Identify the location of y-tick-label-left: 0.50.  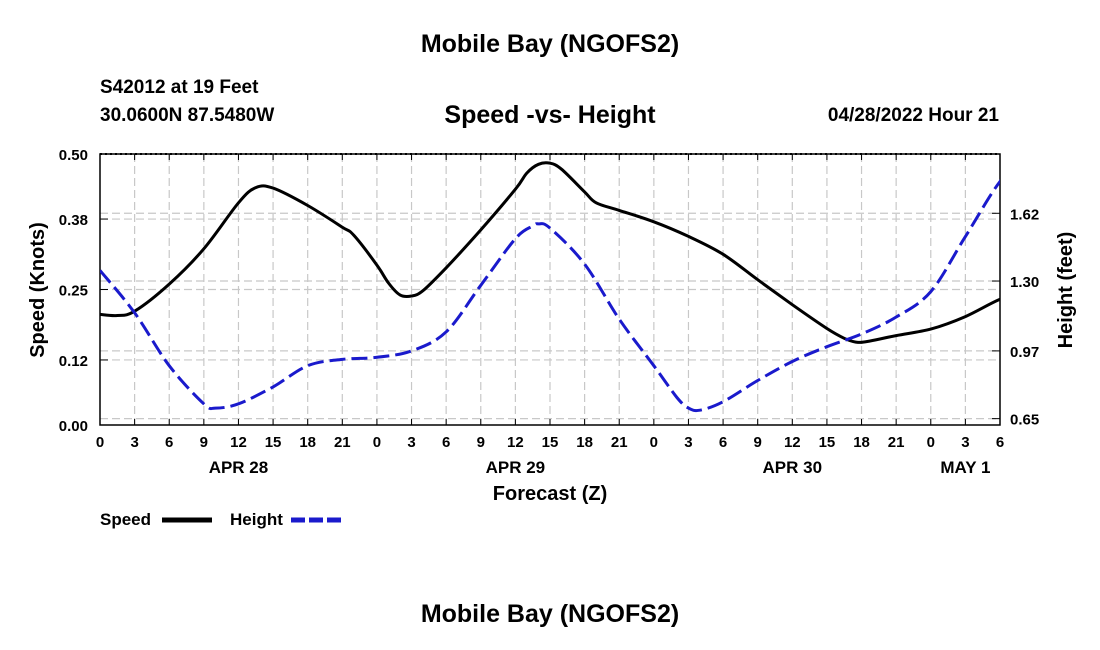
(73, 155).